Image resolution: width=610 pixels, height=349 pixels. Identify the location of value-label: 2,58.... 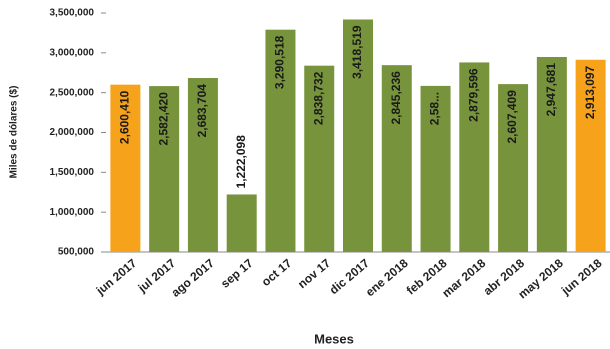
(435, 108).